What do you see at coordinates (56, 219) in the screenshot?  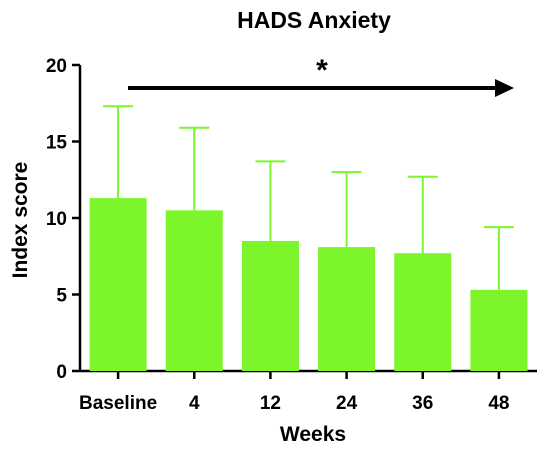 I see `y-tick-label-2: 10` at bounding box center [56, 219].